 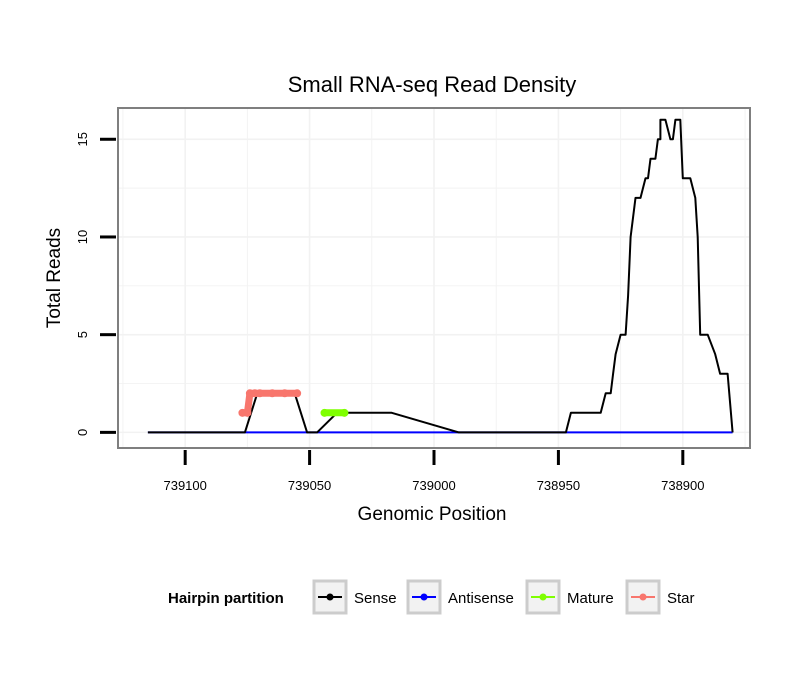 What do you see at coordinates (433, 485) in the screenshot?
I see `x-tick-label: 739000` at bounding box center [433, 485].